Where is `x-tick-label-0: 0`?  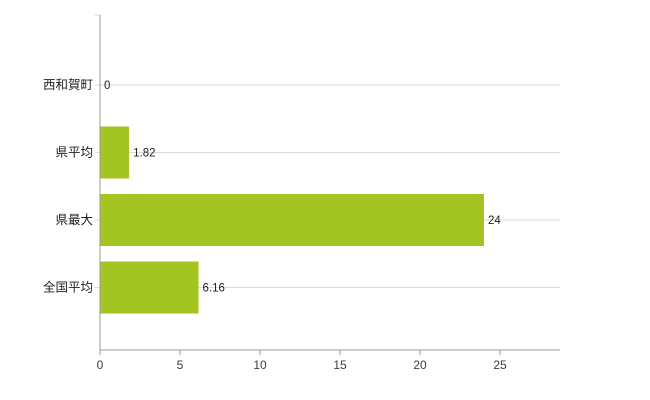
x-tick-label-0: 0 is located at coordinates (100, 365).